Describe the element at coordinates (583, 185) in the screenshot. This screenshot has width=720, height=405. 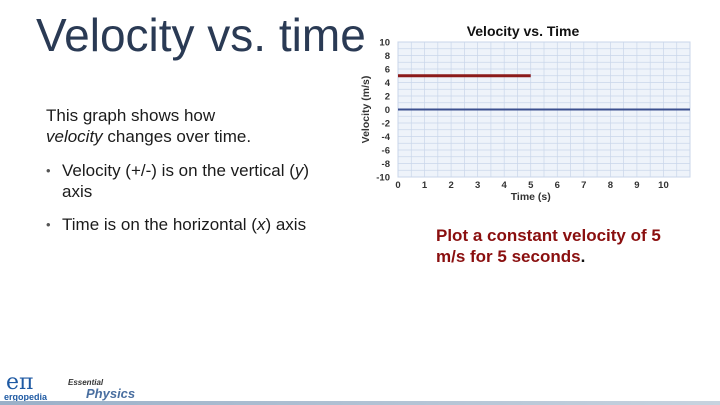
I see `x-tick-label: 7` at that location.